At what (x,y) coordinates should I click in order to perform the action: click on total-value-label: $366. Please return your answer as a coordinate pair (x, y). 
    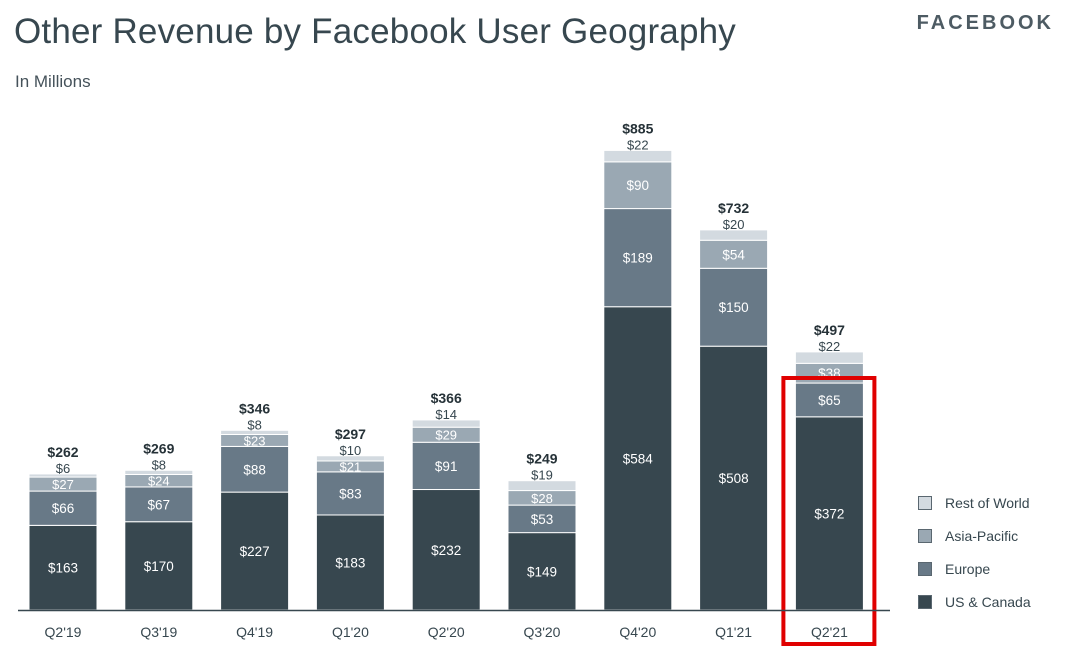
    Looking at the image, I should click on (446, 398).